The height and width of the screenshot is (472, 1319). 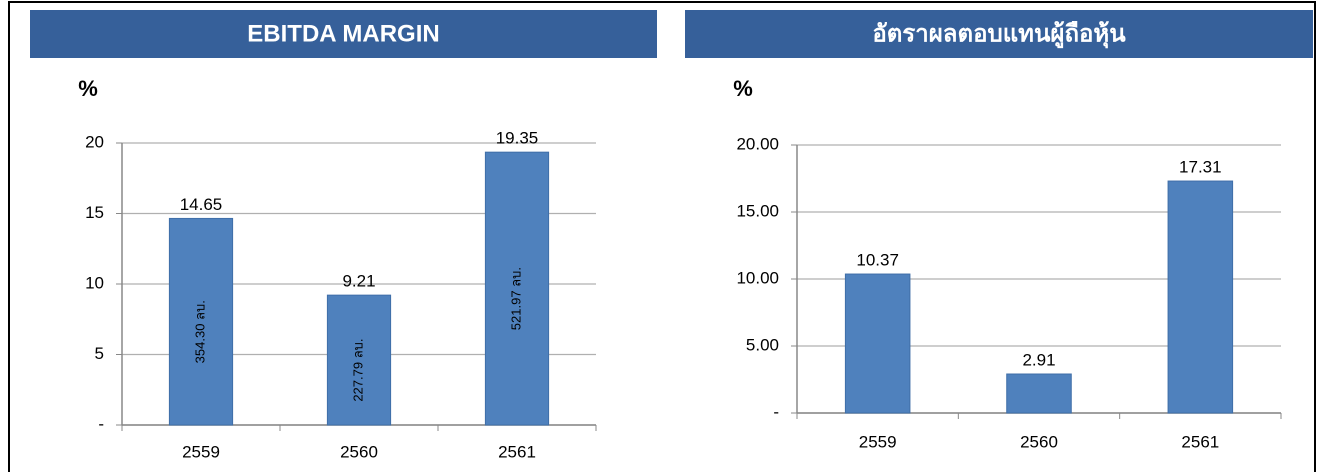 What do you see at coordinates (757, 210) in the screenshot?
I see `y-tick-label: 15.00` at bounding box center [757, 210].